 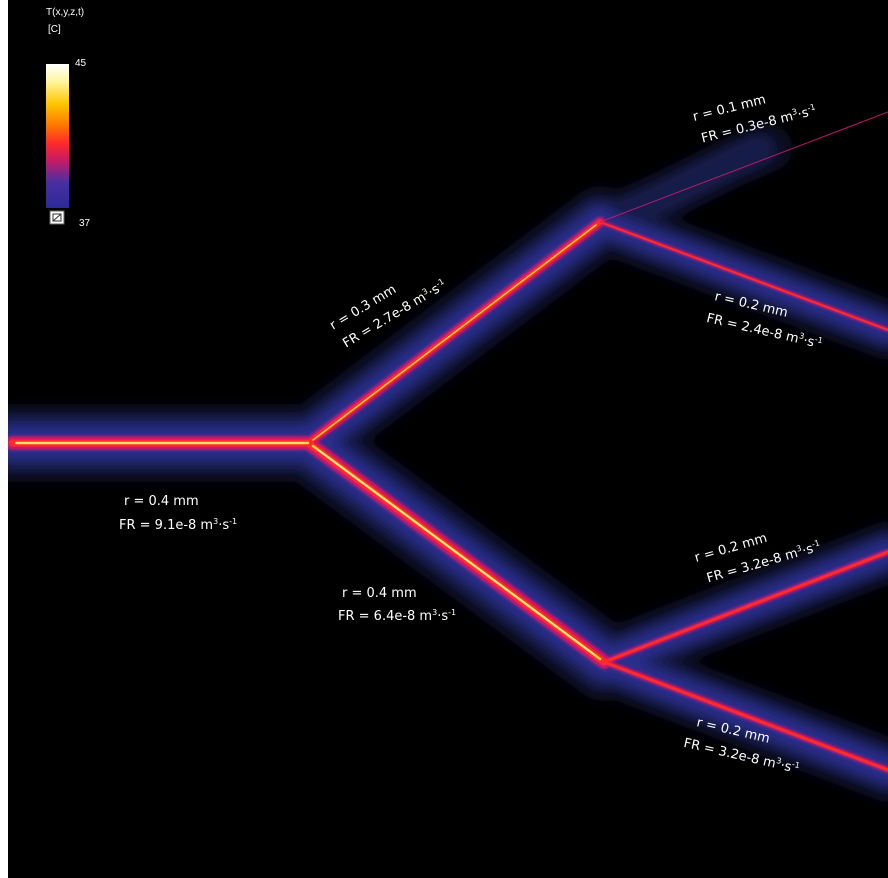 What do you see at coordinates (85, 223) in the screenshot?
I see `colorbar-min-label: 37` at bounding box center [85, 223].